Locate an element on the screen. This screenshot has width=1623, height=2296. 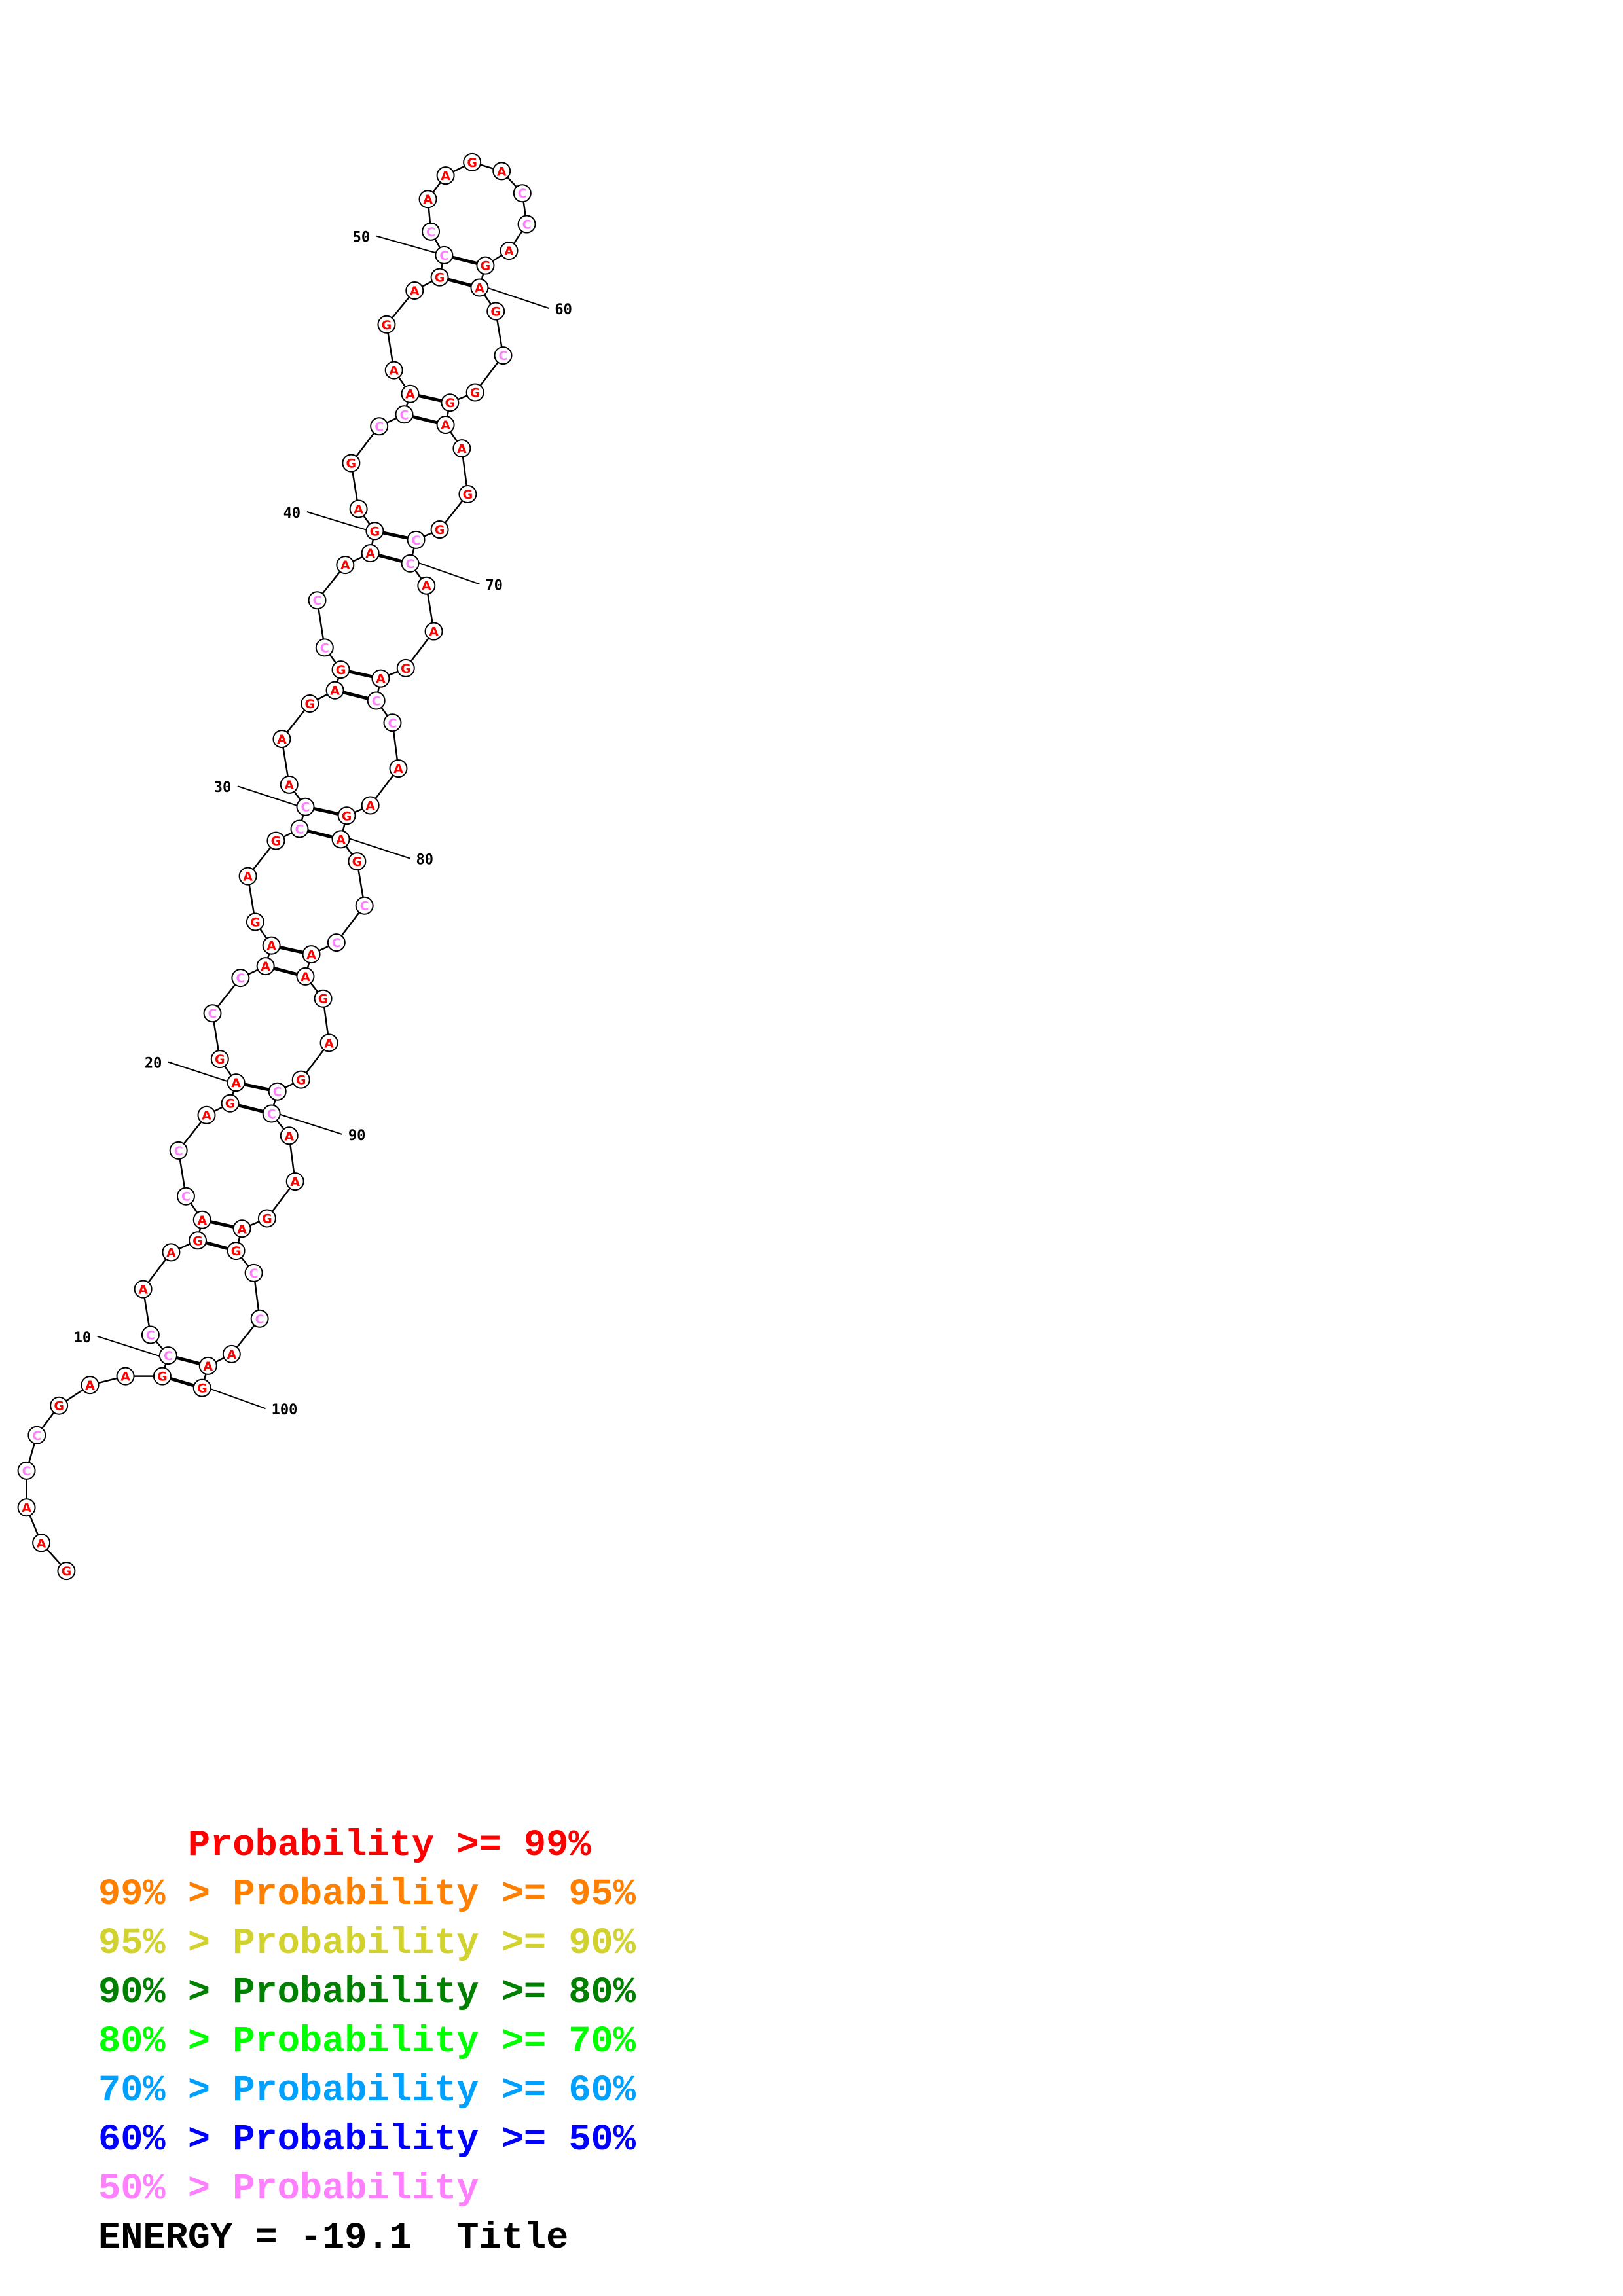
index-label: 30 is located at coordinates (223, 788).